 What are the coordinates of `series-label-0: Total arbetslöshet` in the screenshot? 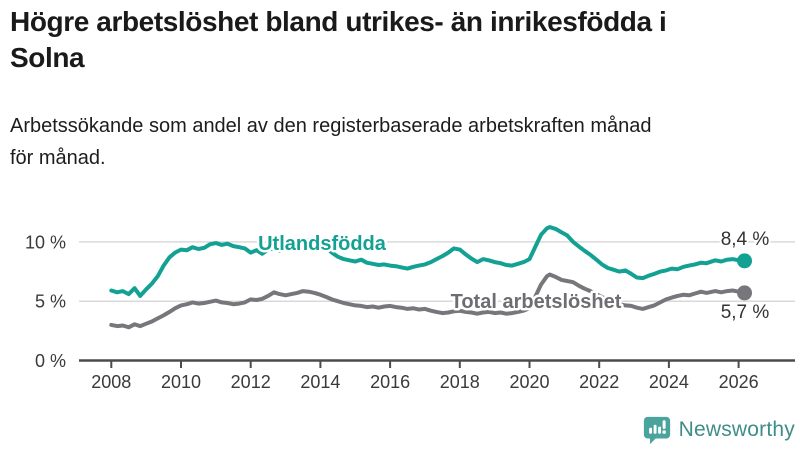 It's located at (536, 302).